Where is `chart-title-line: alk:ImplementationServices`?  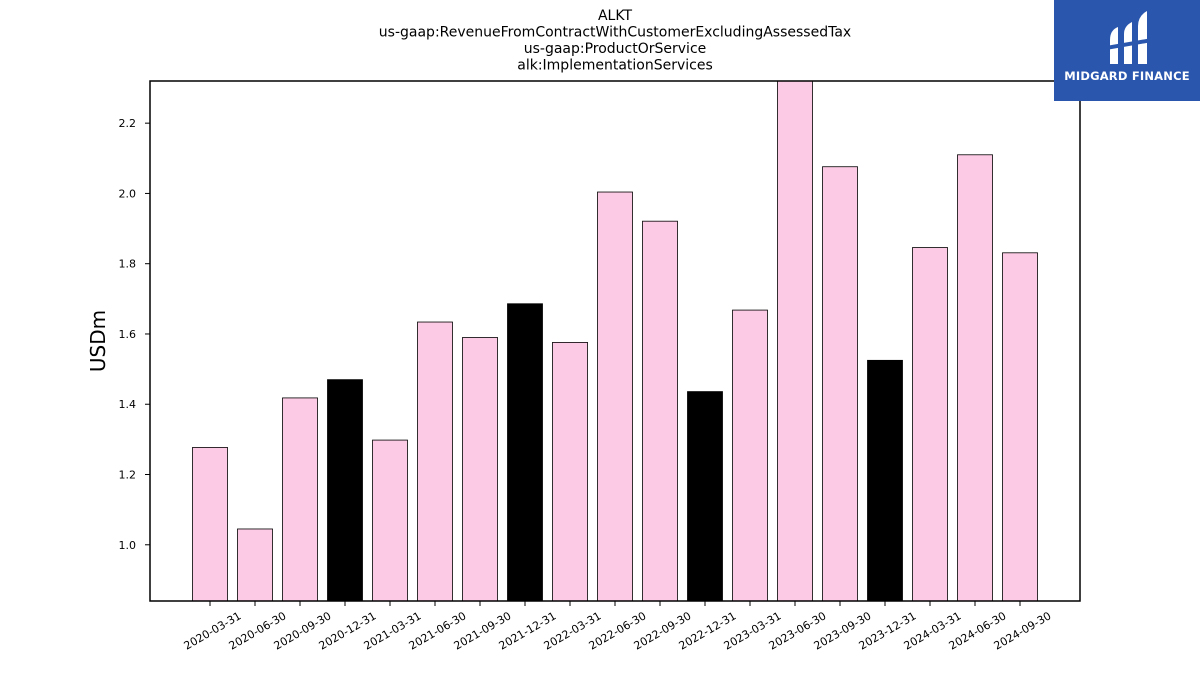 chart-title-line: alk:ImplementationServices is located at coordinates (615, 66).